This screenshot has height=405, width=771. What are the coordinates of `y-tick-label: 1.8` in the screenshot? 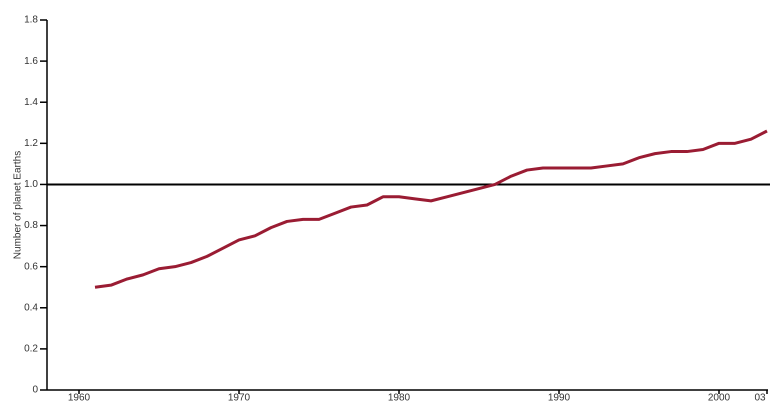 It's located at (31, 20).